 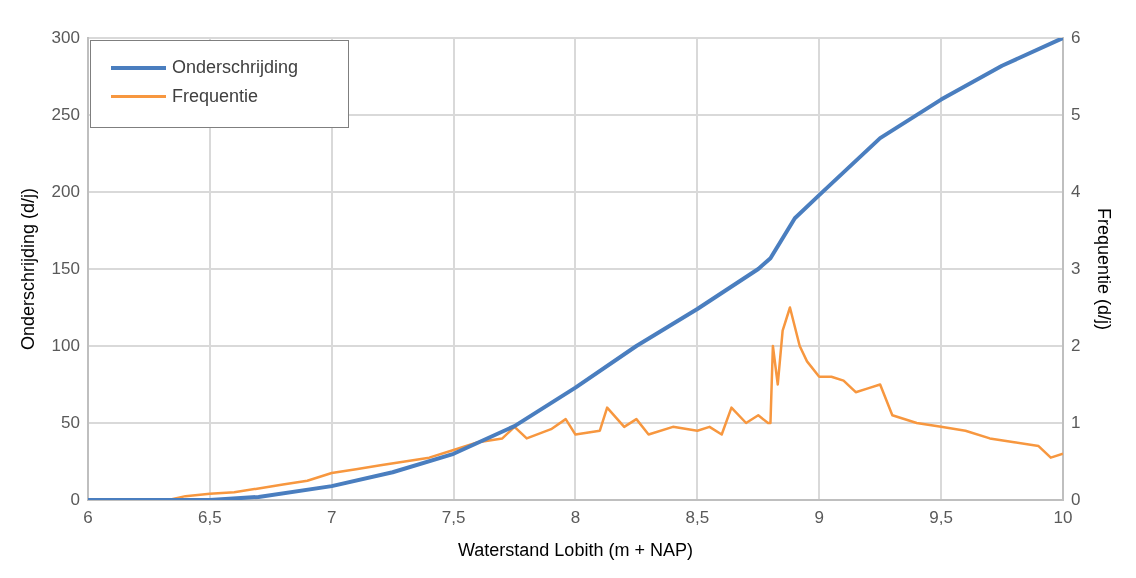 What do you see at coordinates (65, 37) in the screenshot?
I see `y-tick-label: 300` at bounding box center [65, 37].